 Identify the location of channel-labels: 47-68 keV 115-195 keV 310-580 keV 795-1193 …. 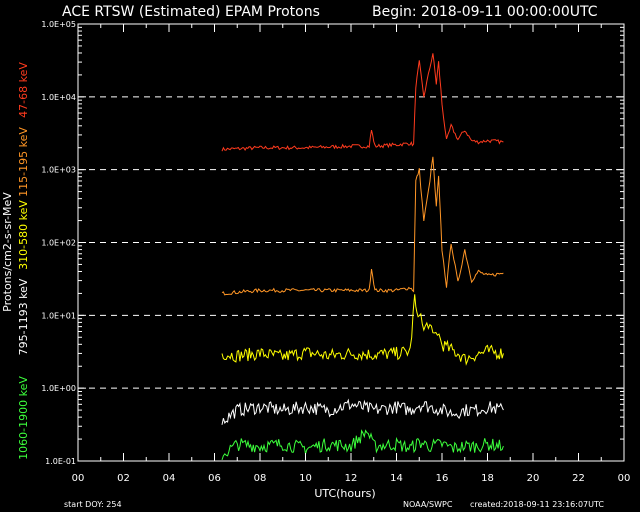
(23, 261).